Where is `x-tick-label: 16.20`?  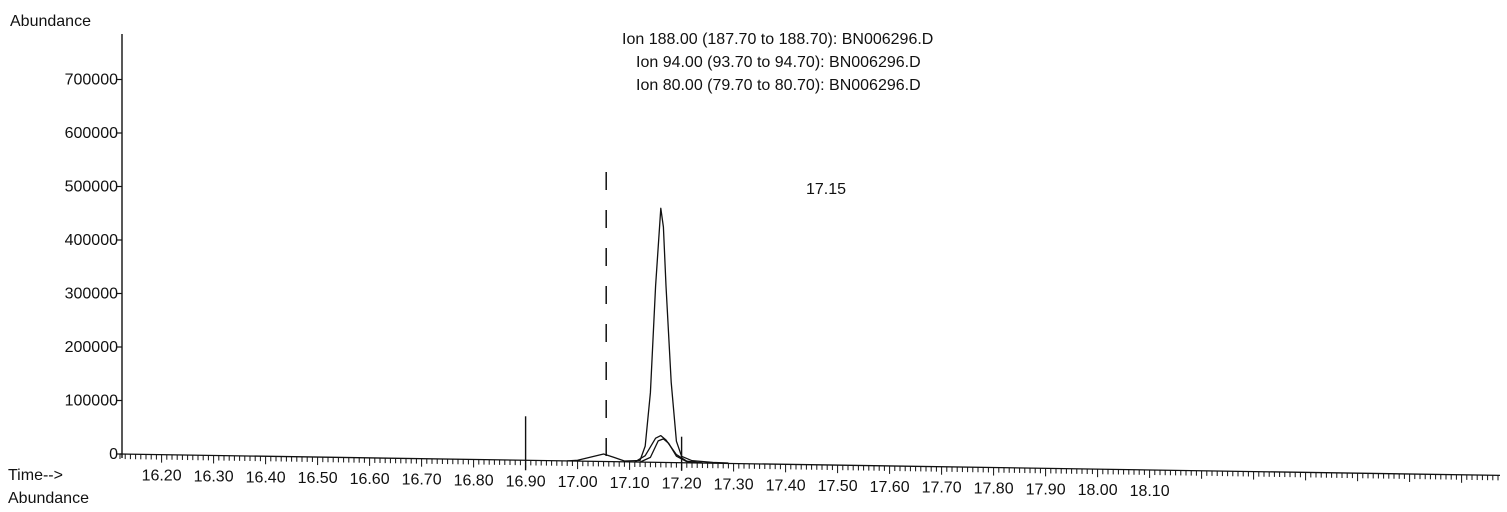
x-tick-label: 16.20 is located at coordinates (162, 476).